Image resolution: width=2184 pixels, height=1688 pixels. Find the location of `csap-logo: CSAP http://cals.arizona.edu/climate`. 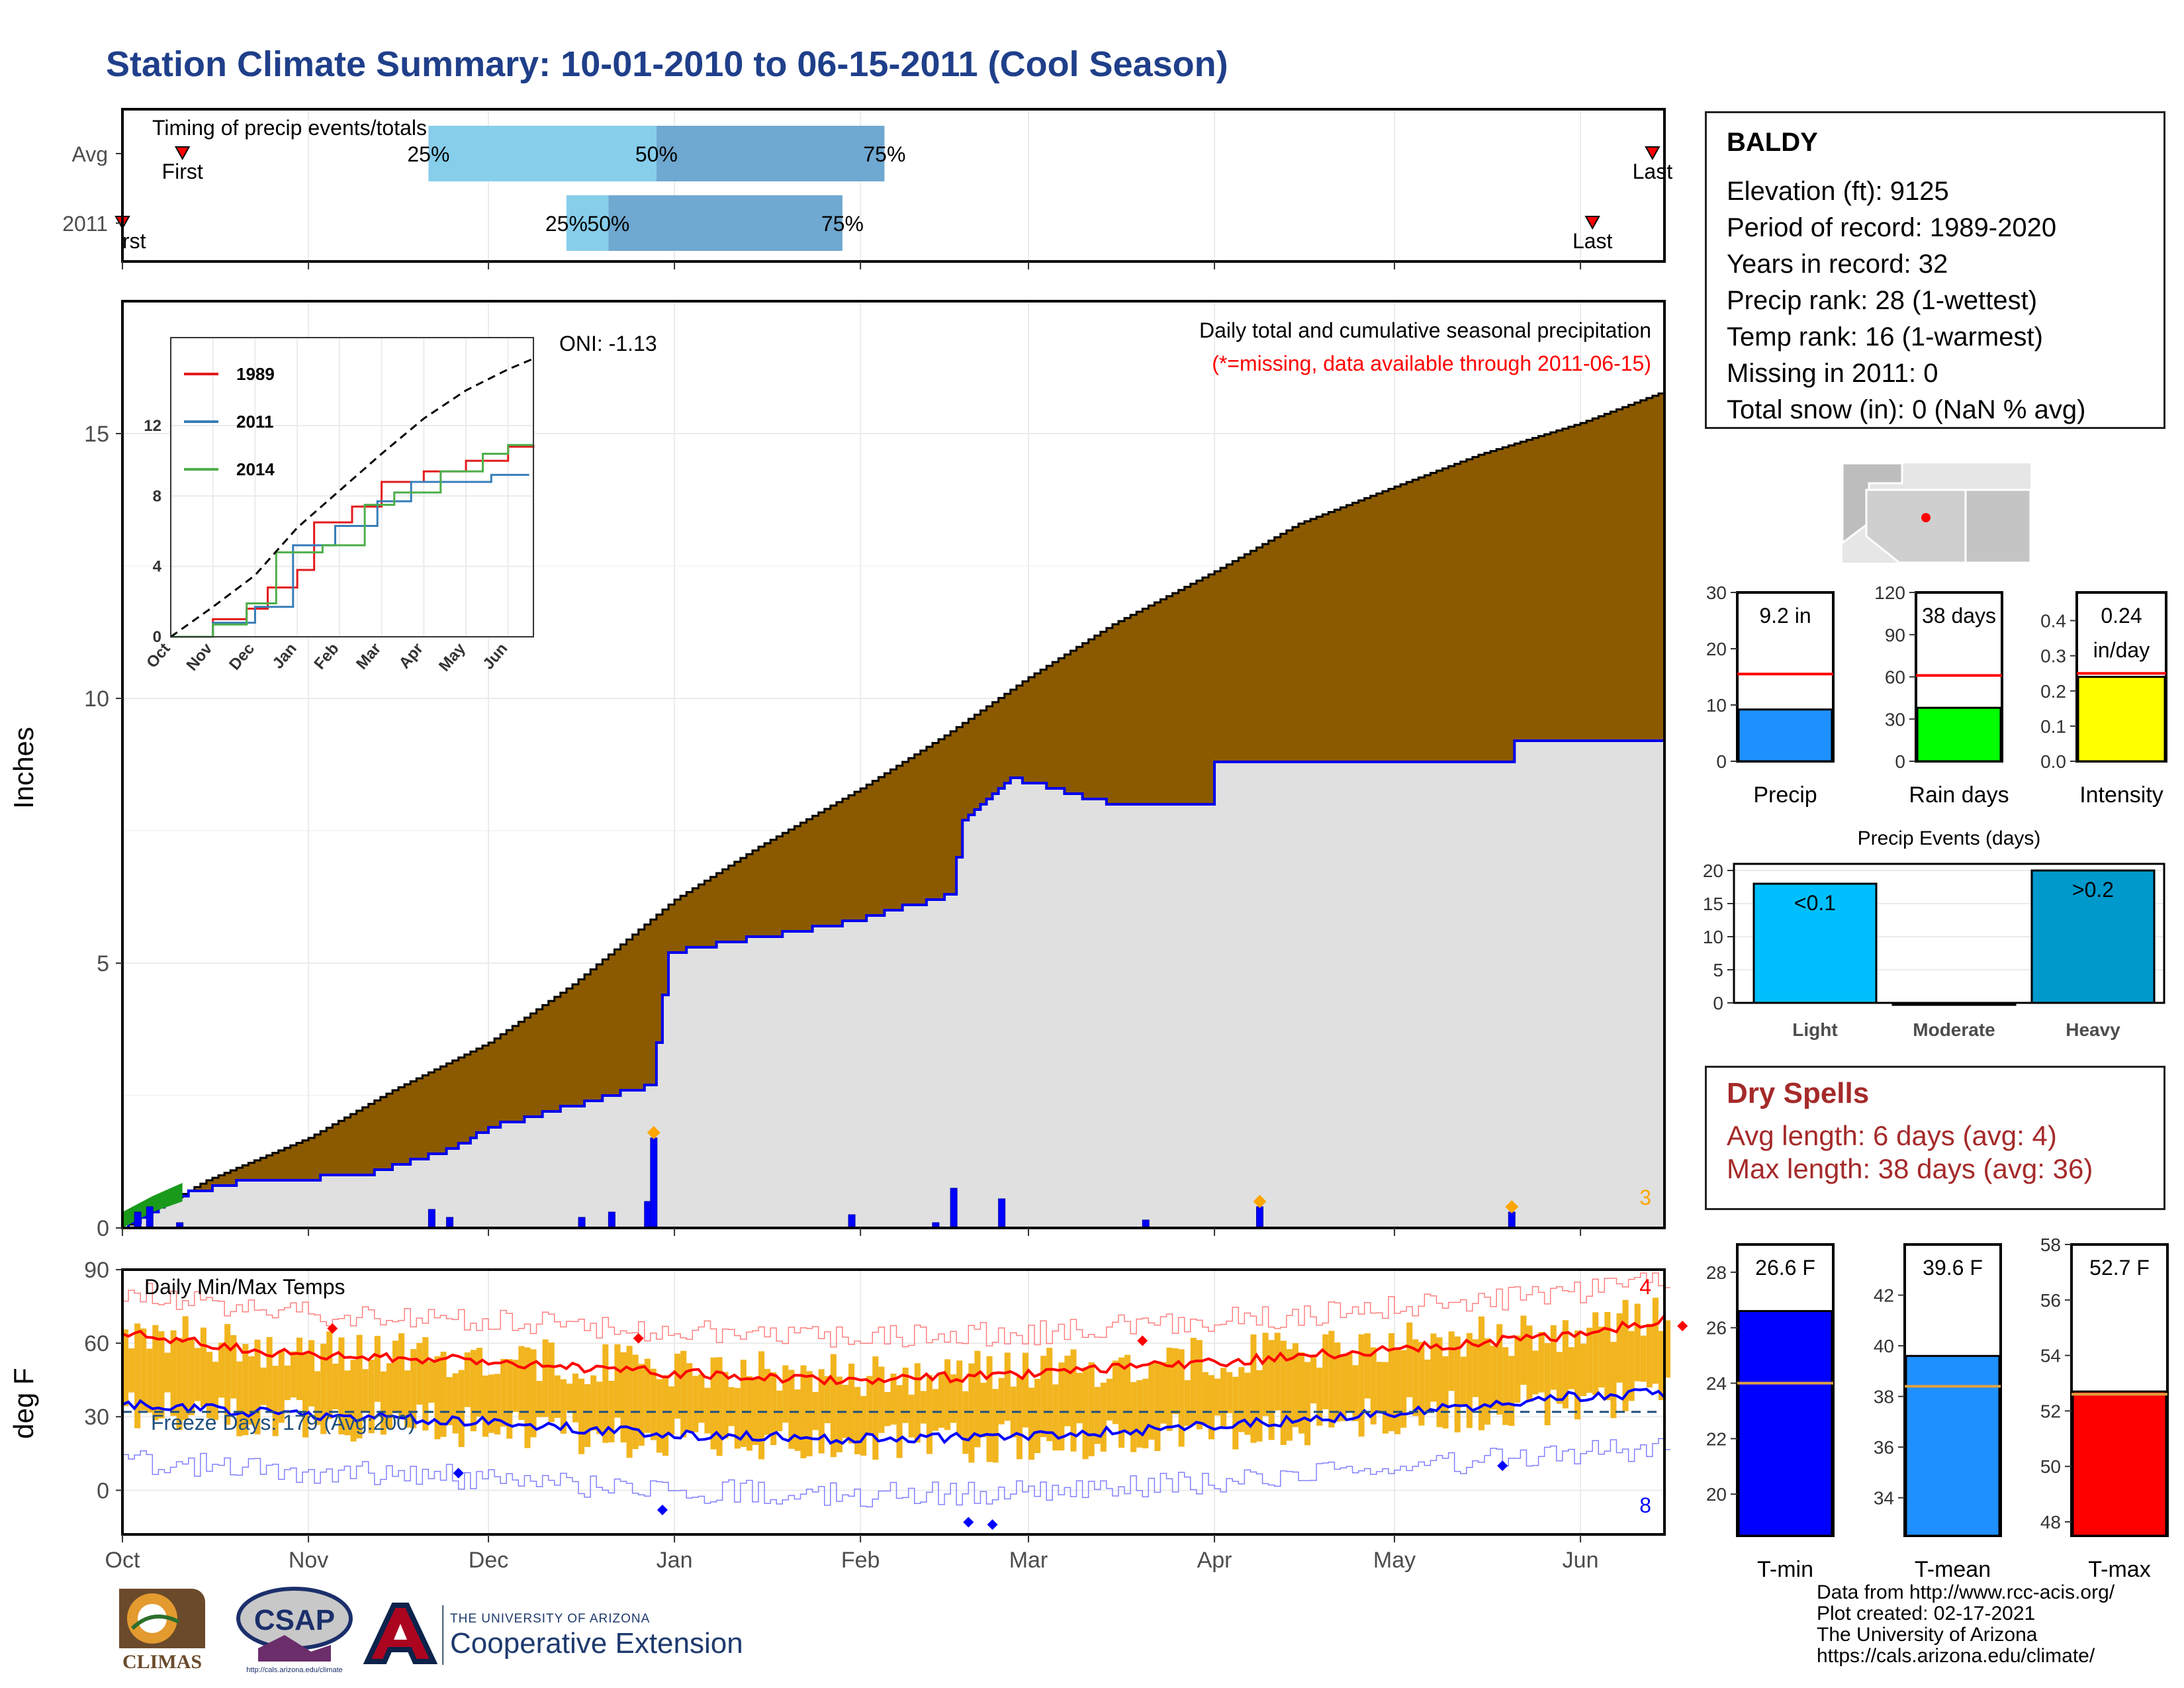

csap-logo: CSAP http://cals.arizona.edu/climate is located at coordinates (294, 1630).